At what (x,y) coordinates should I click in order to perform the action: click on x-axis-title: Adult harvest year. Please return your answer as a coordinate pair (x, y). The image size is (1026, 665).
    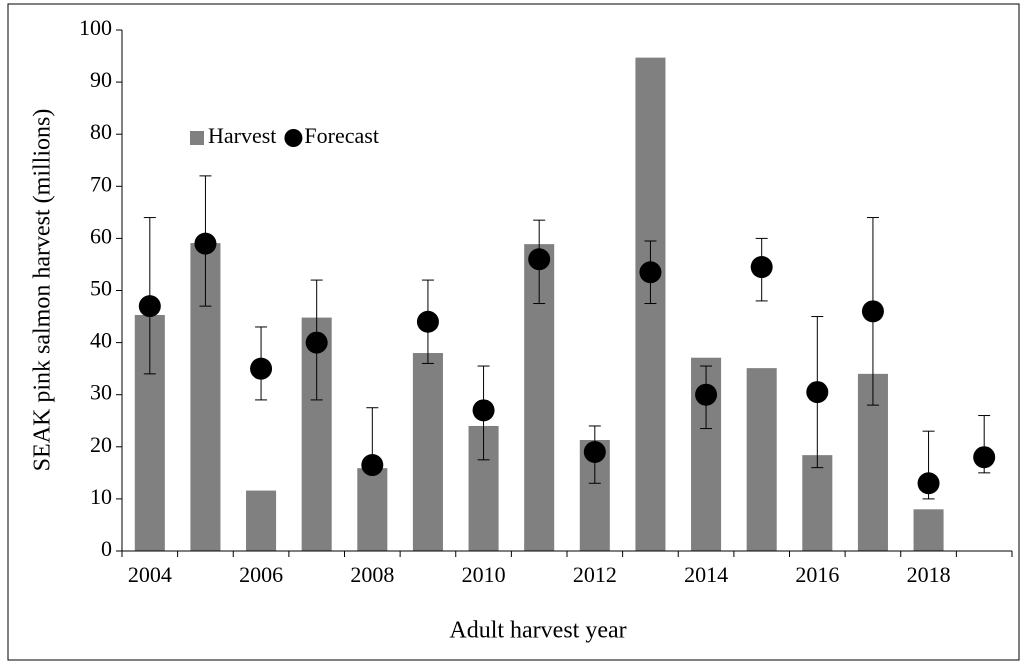
    Looking at the image, I should click on (537, 631).